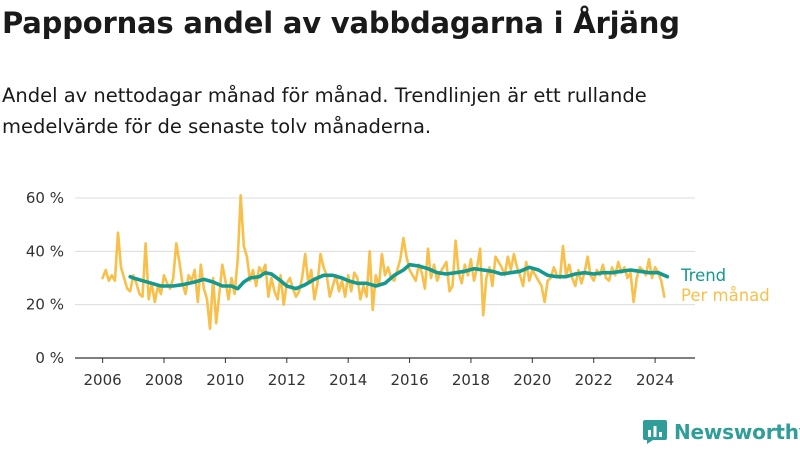 The image size is (800, 450). I want to click on y-tick-label: 0 %, so click(49, 358).